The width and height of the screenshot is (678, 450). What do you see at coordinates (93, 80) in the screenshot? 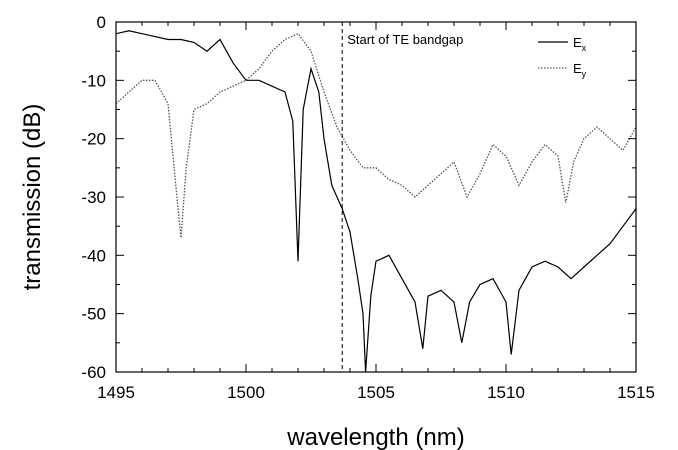
I see `y-tick-label: -10` at bounding box center [93, 80].